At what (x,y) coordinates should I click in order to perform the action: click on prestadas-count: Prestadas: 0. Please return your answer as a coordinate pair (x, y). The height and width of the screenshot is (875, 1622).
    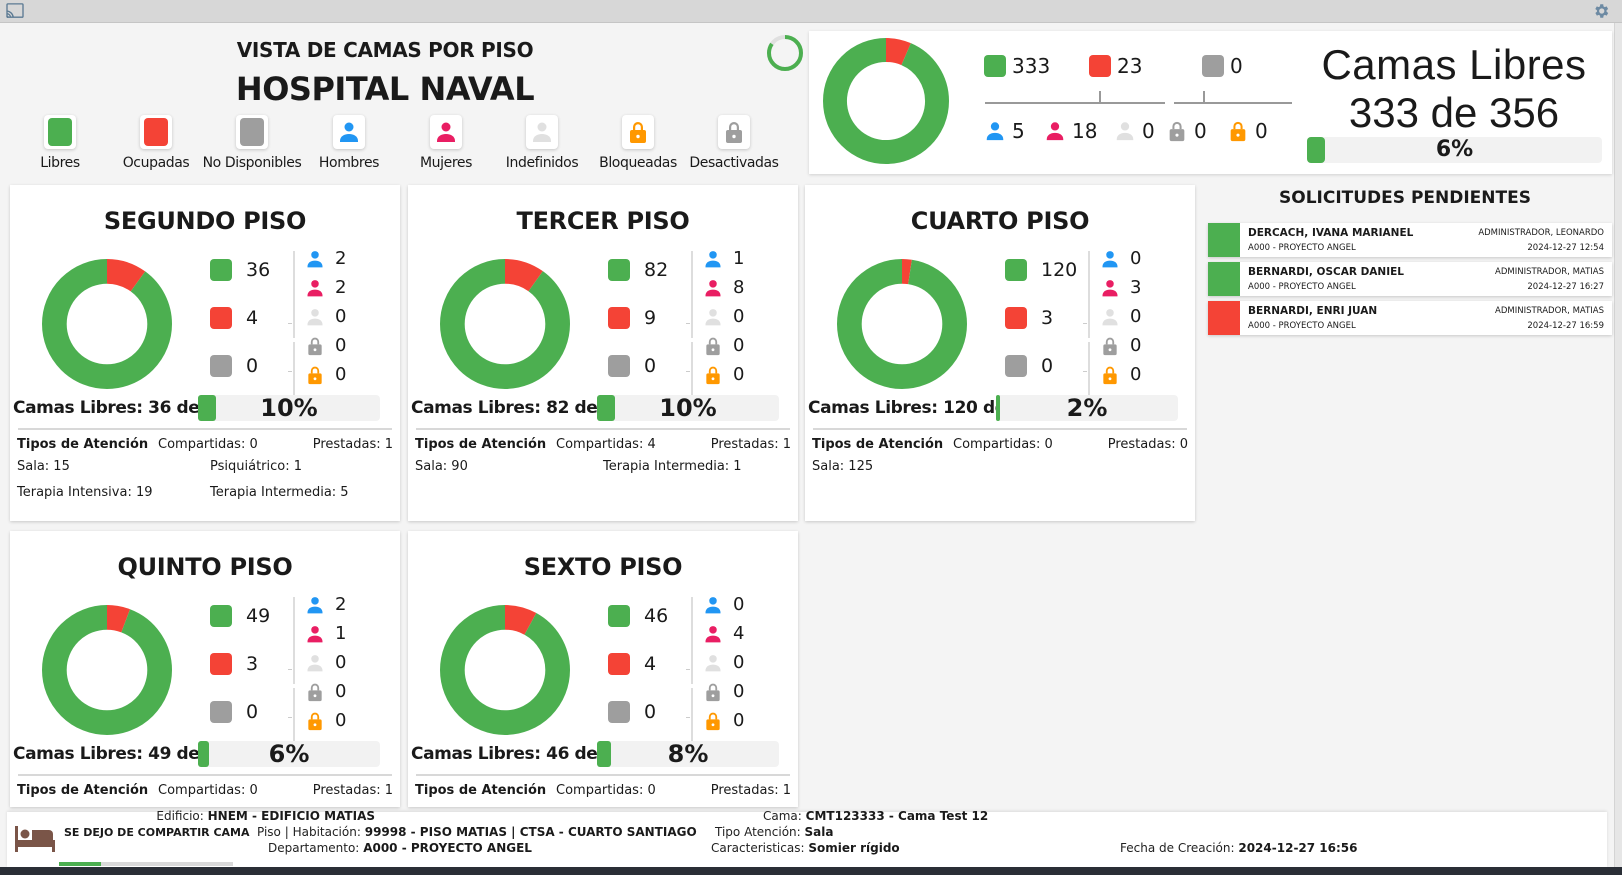
    Looking at the image, I should click on (1147, 444).